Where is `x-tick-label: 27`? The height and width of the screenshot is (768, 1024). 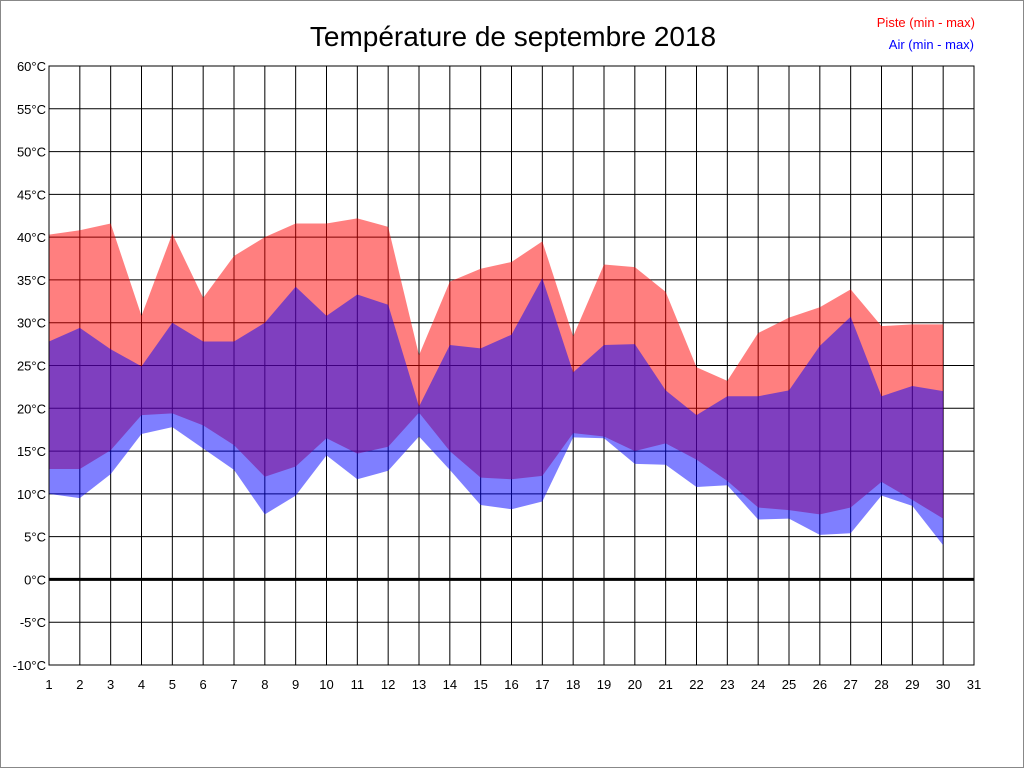
x-tick-label: 27 is located at coordinates (850, 684).